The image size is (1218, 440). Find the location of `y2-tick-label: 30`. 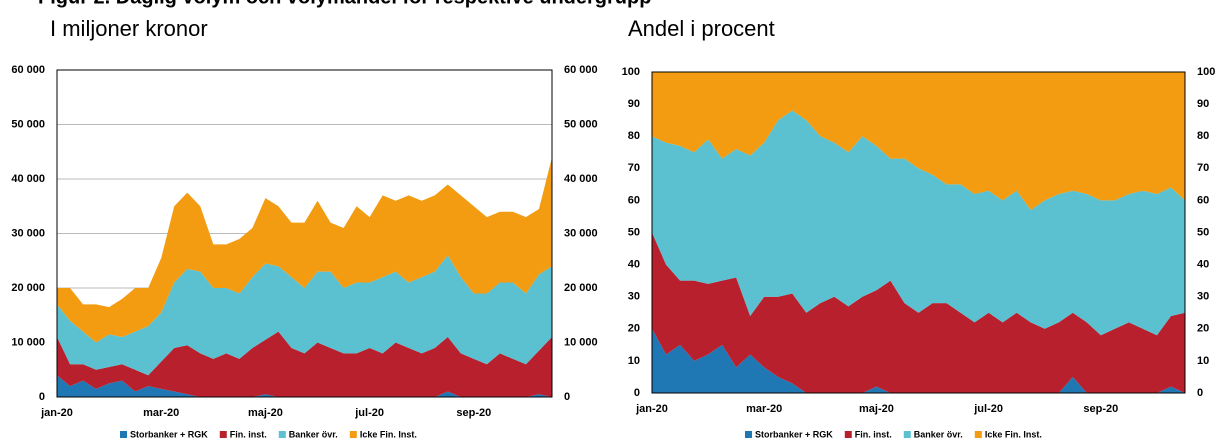

y2-tick-label: 30 is located at coordinates (1203, 297).